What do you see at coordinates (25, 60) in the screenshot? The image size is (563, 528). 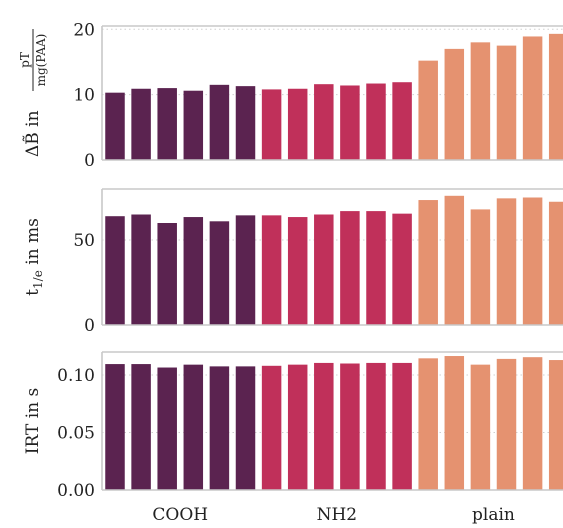 I see `fraction-numerator: pT` at bounding box center [25, 60].